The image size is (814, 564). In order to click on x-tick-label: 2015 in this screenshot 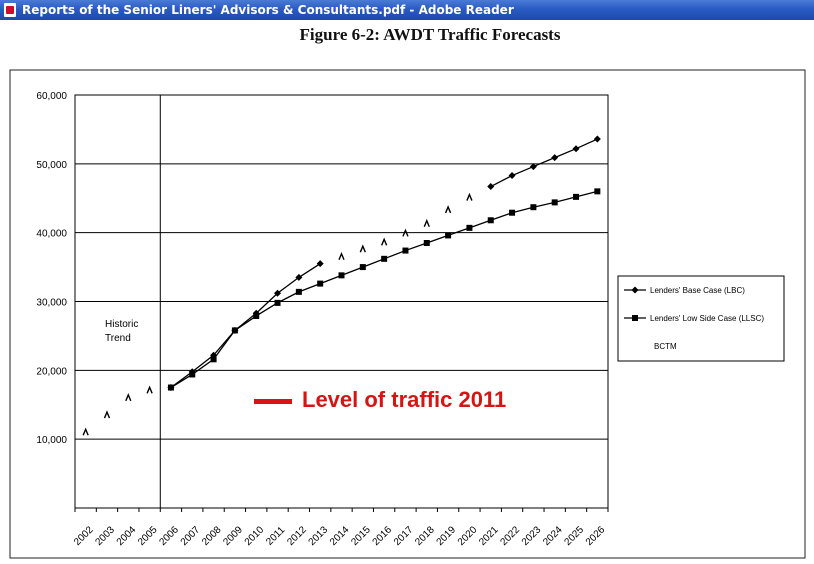, I will do `click(361, 536)`.